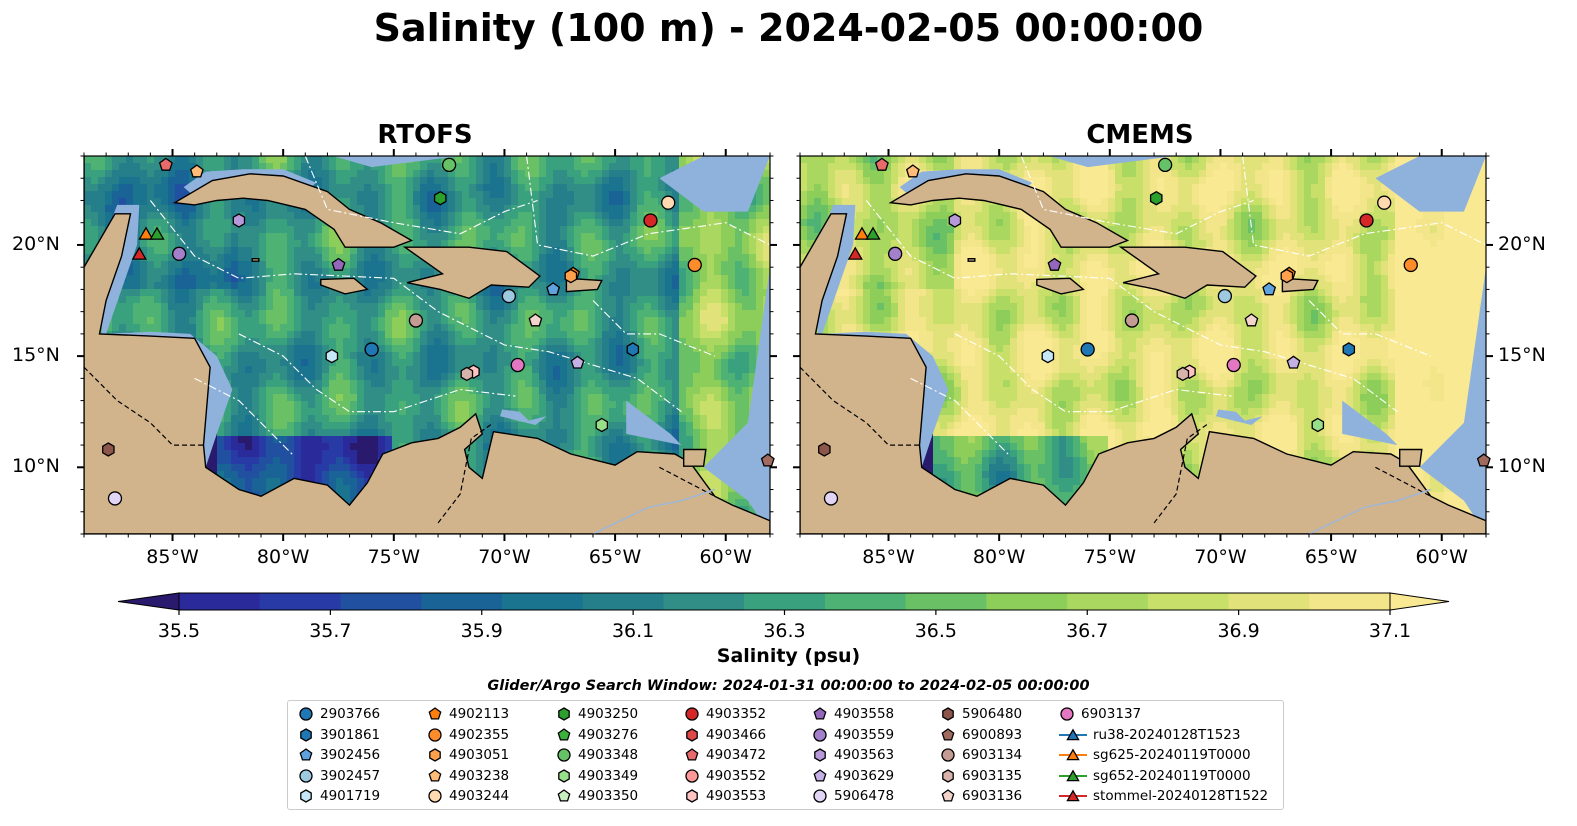 This screenshot has width=1577, height=826. I want to click on colorbar-tick-label: 35.5, so click(179, 631).